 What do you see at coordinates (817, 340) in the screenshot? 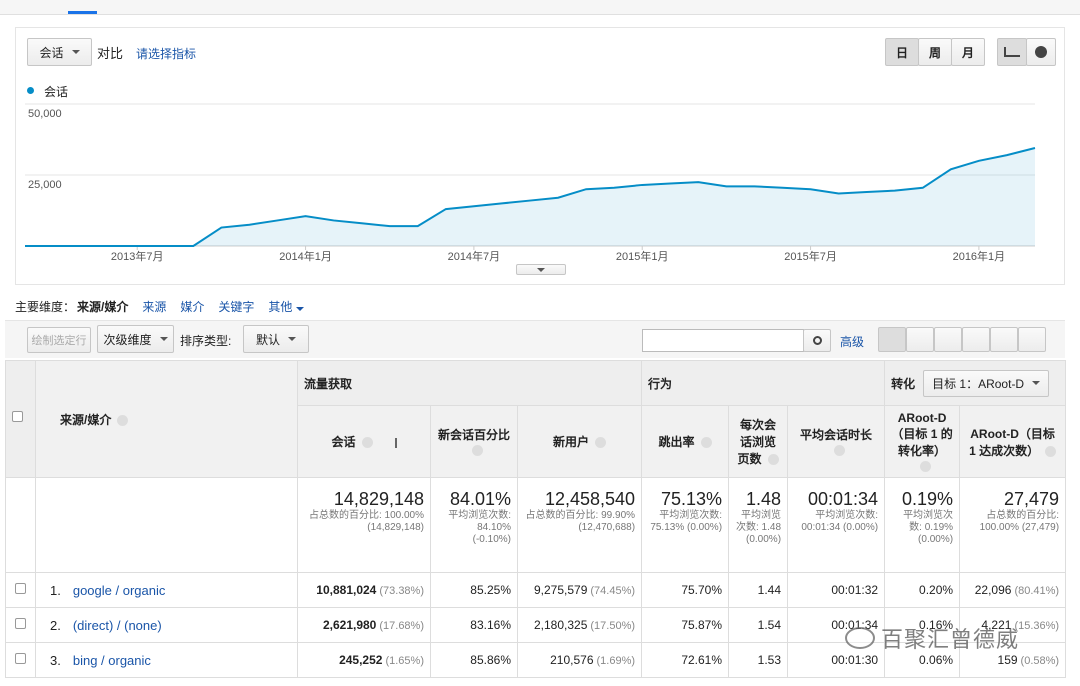
I see `search-button` at bounding box center [817, 340].